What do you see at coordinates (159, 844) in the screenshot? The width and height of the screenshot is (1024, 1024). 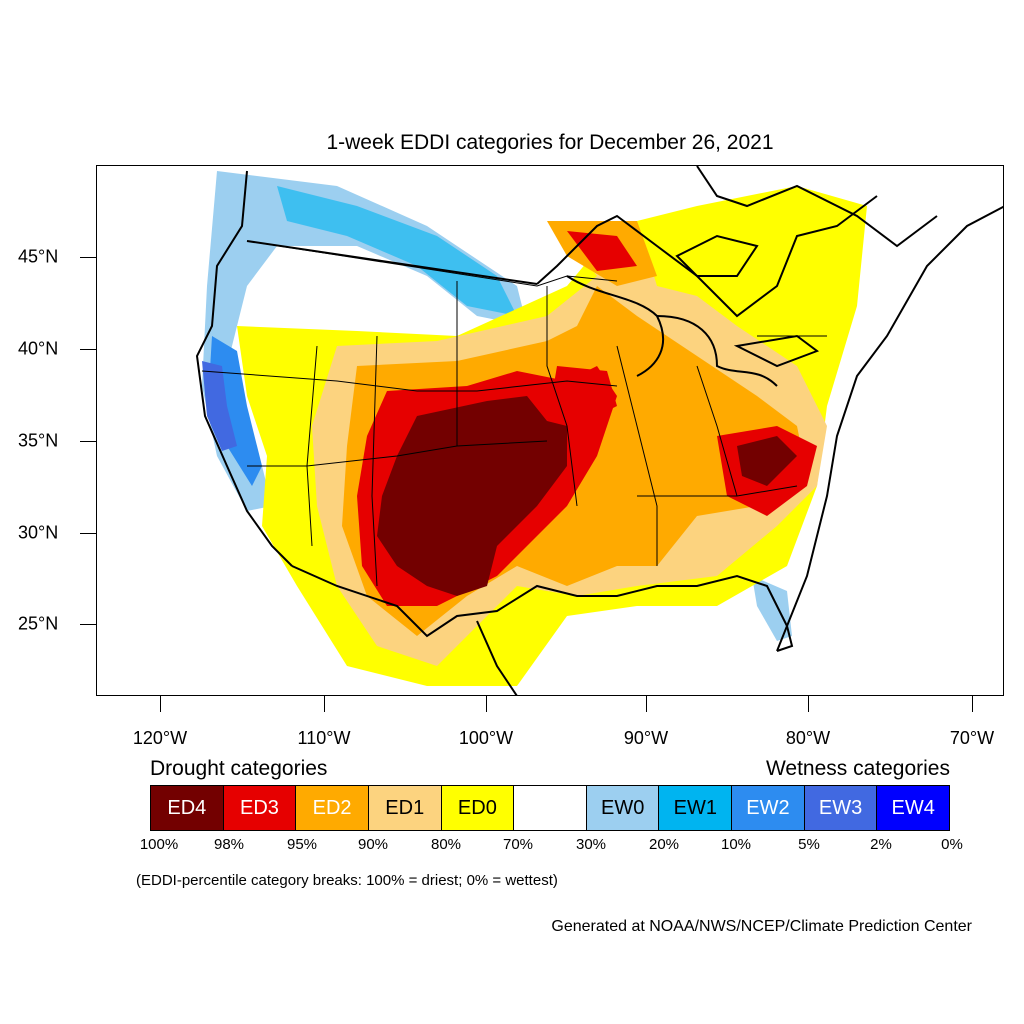 I see `break-label: 100%` at bounding box center [159, 844].